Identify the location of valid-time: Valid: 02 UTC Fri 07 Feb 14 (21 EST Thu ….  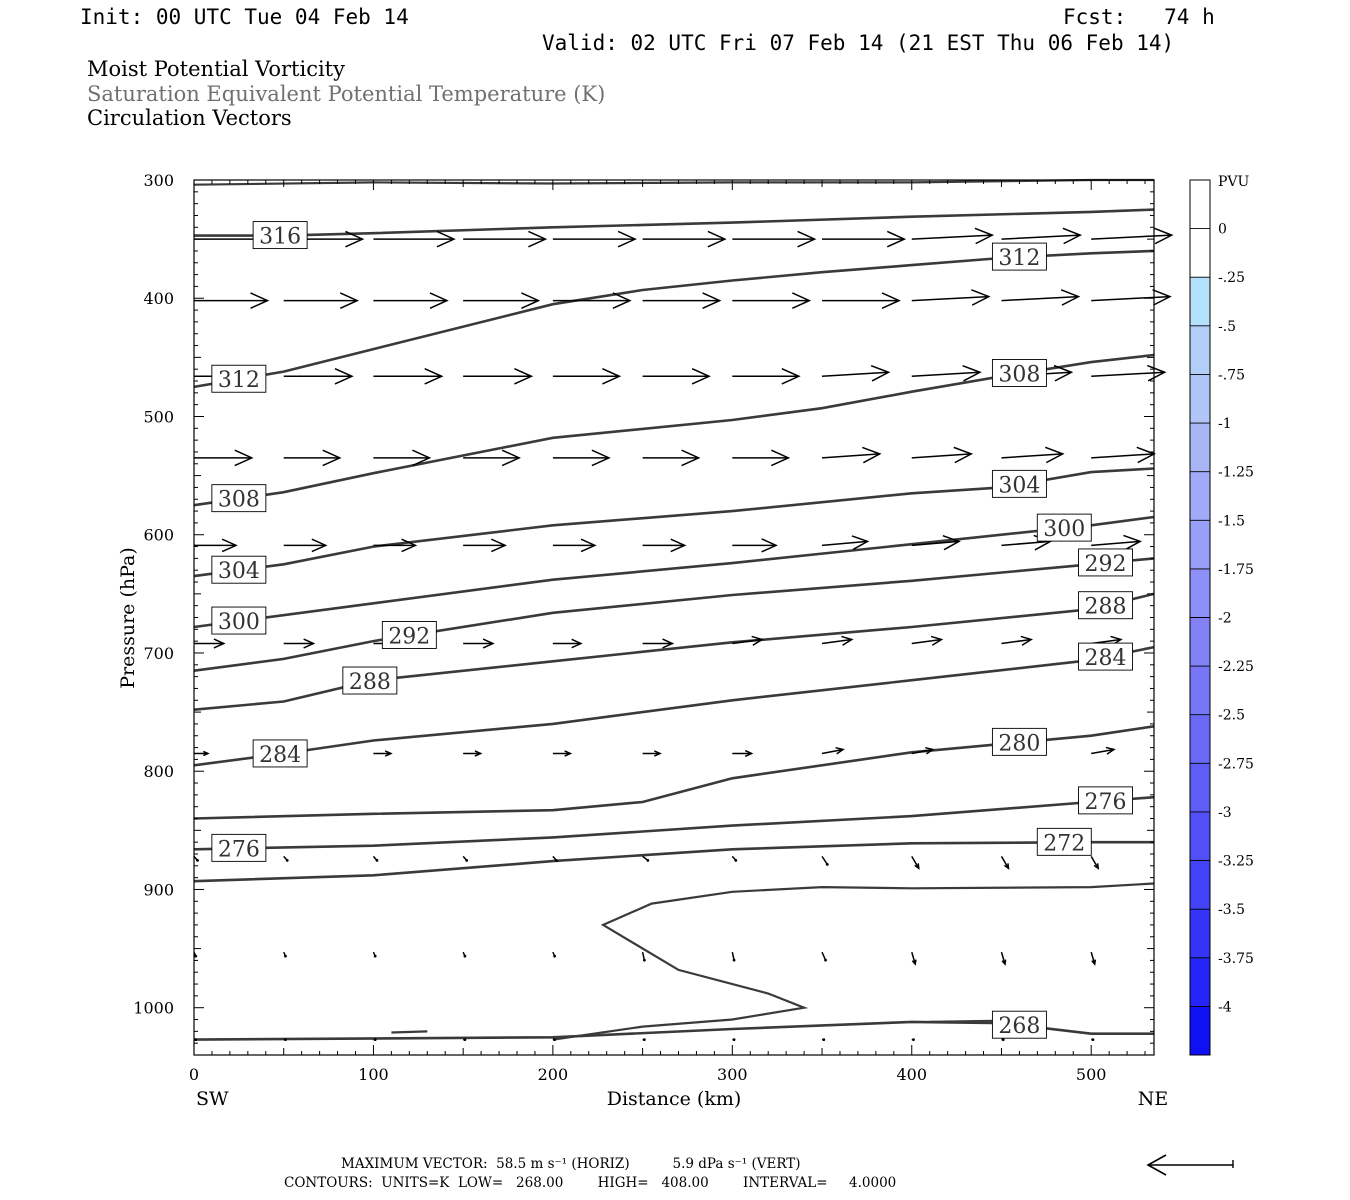
(858, 43).